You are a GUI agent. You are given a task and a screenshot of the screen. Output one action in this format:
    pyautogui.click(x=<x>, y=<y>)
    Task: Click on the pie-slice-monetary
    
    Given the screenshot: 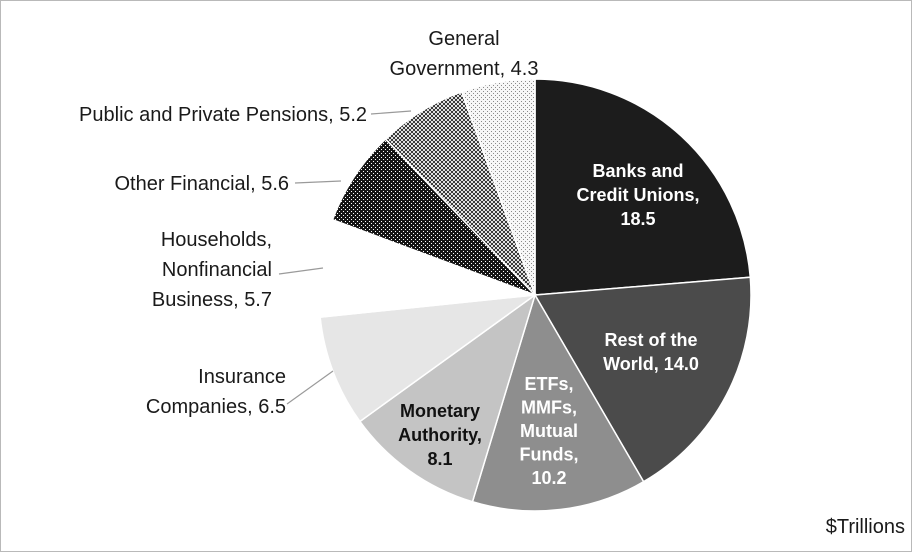 What is the action you would take?
    pyautogui.click(x=447, y=398)
    